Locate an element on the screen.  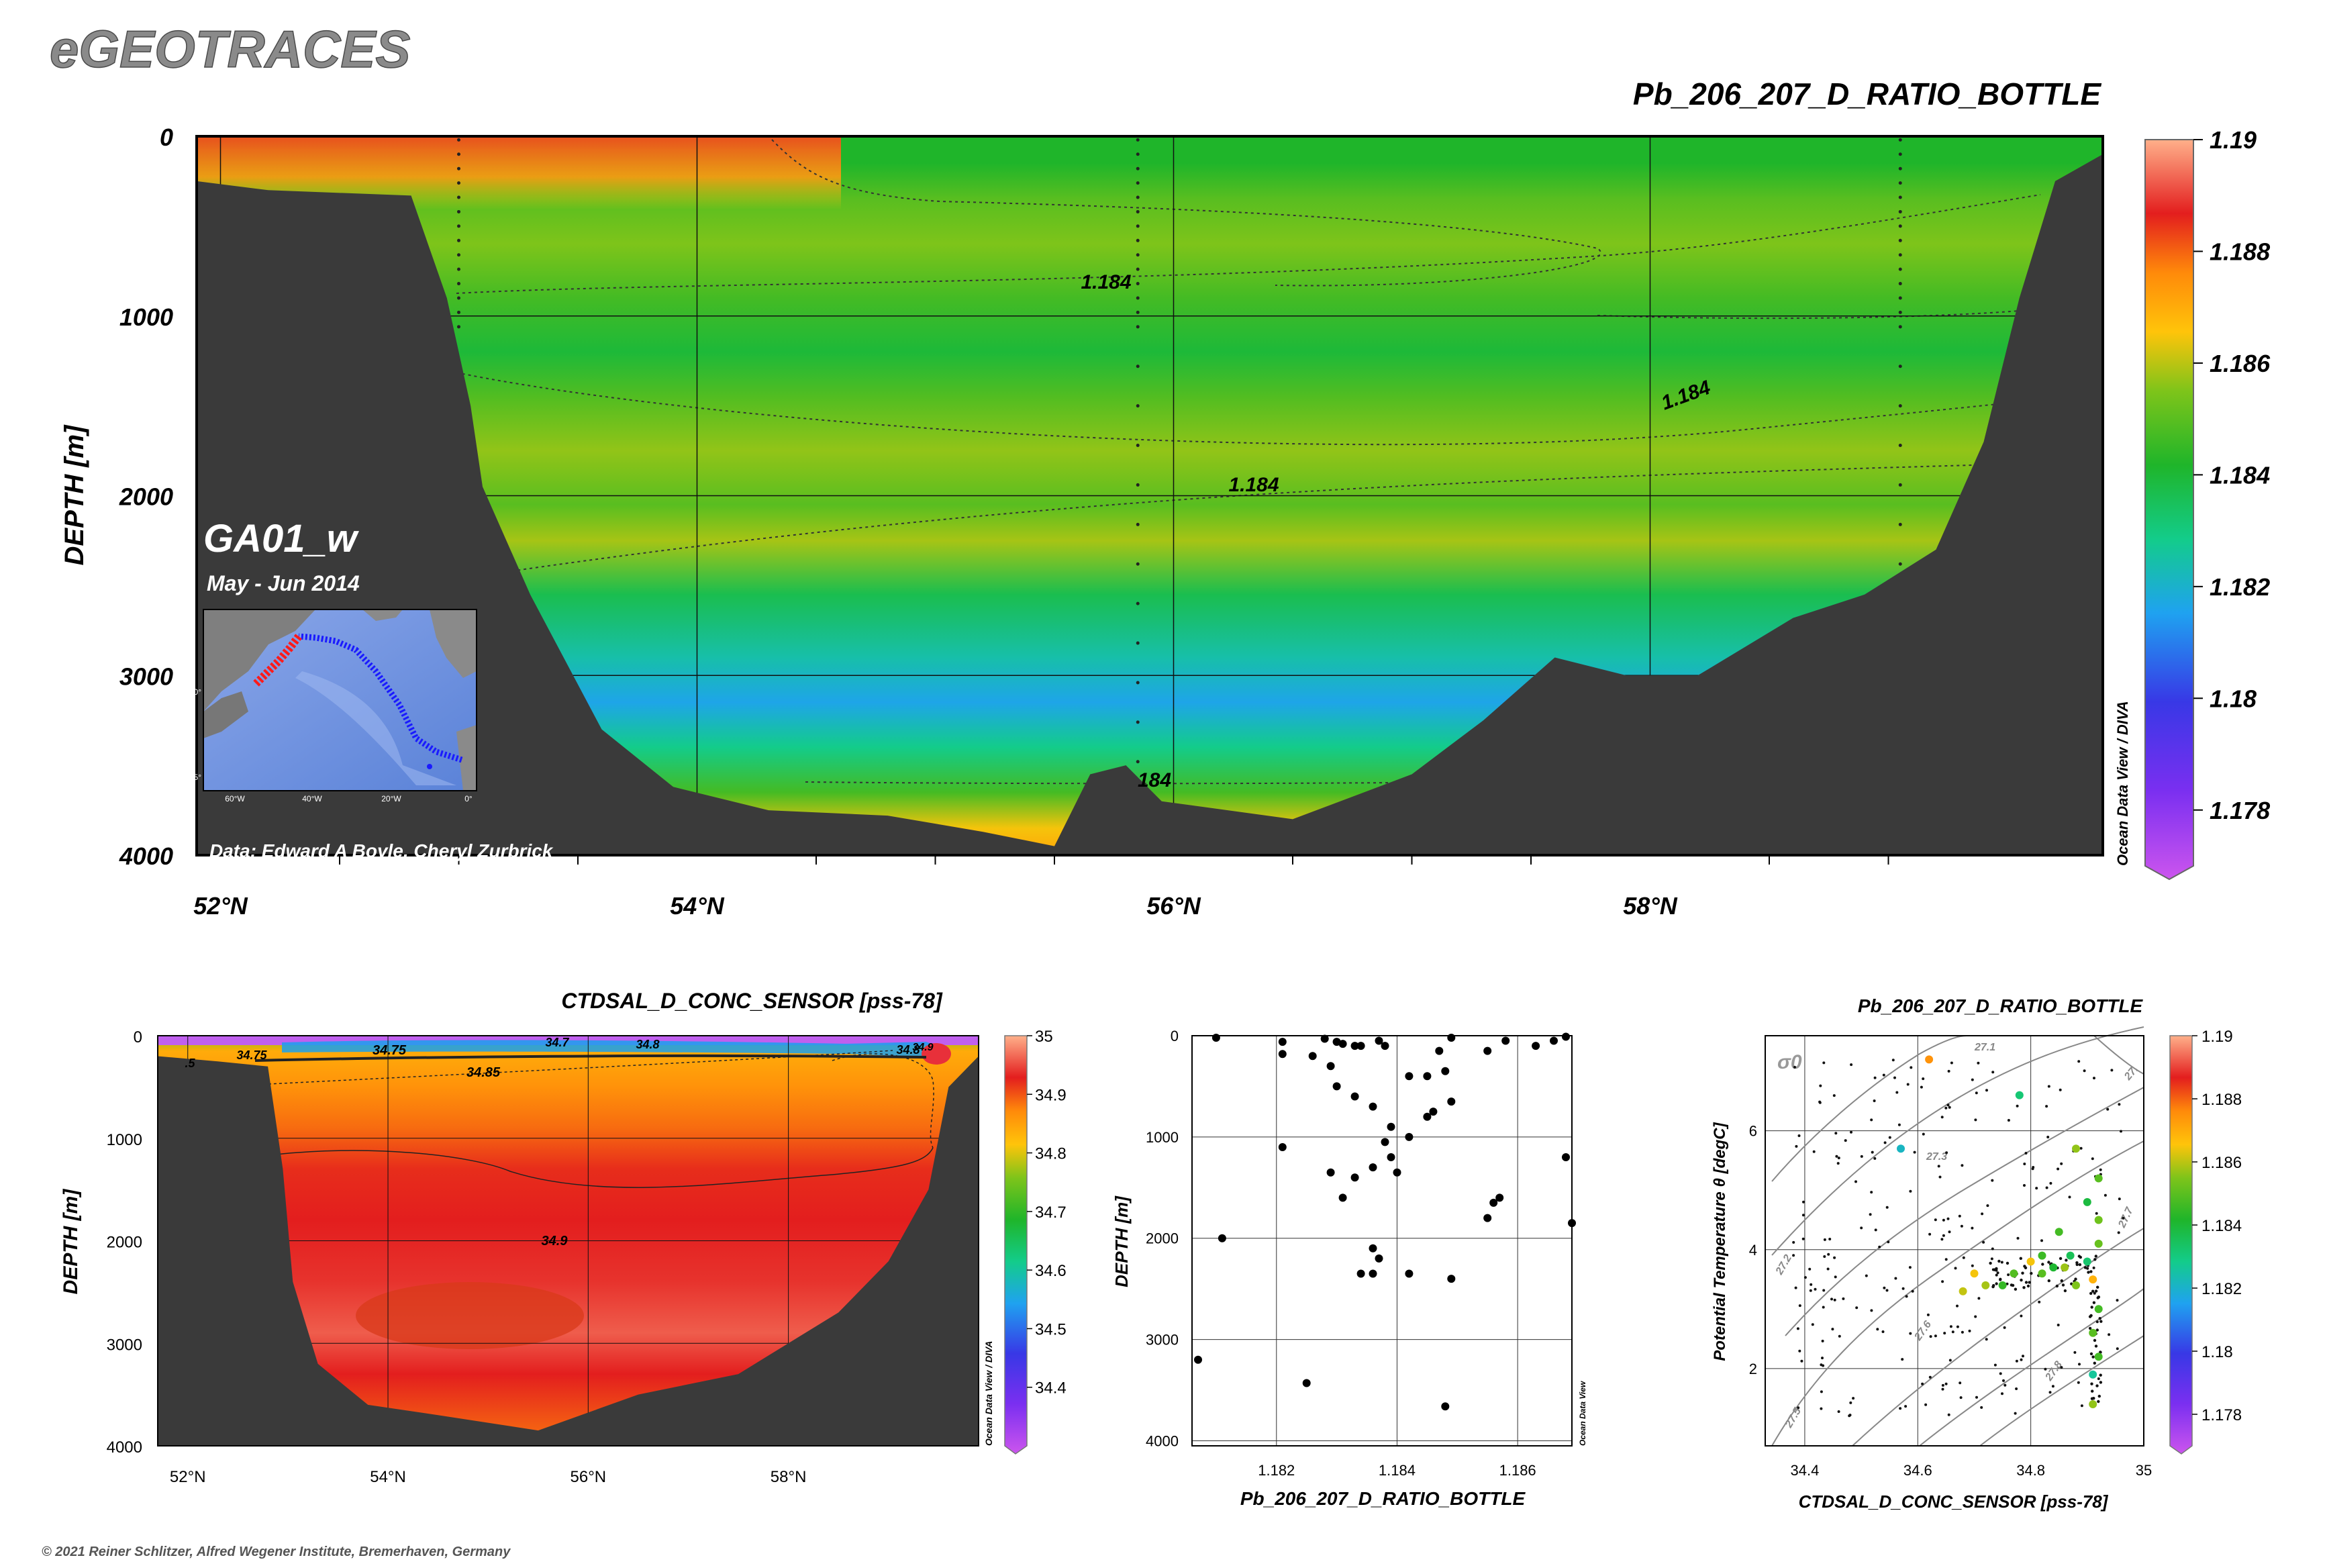
salinity-depth-tick: 0 is located at coordinates (138, 1037).